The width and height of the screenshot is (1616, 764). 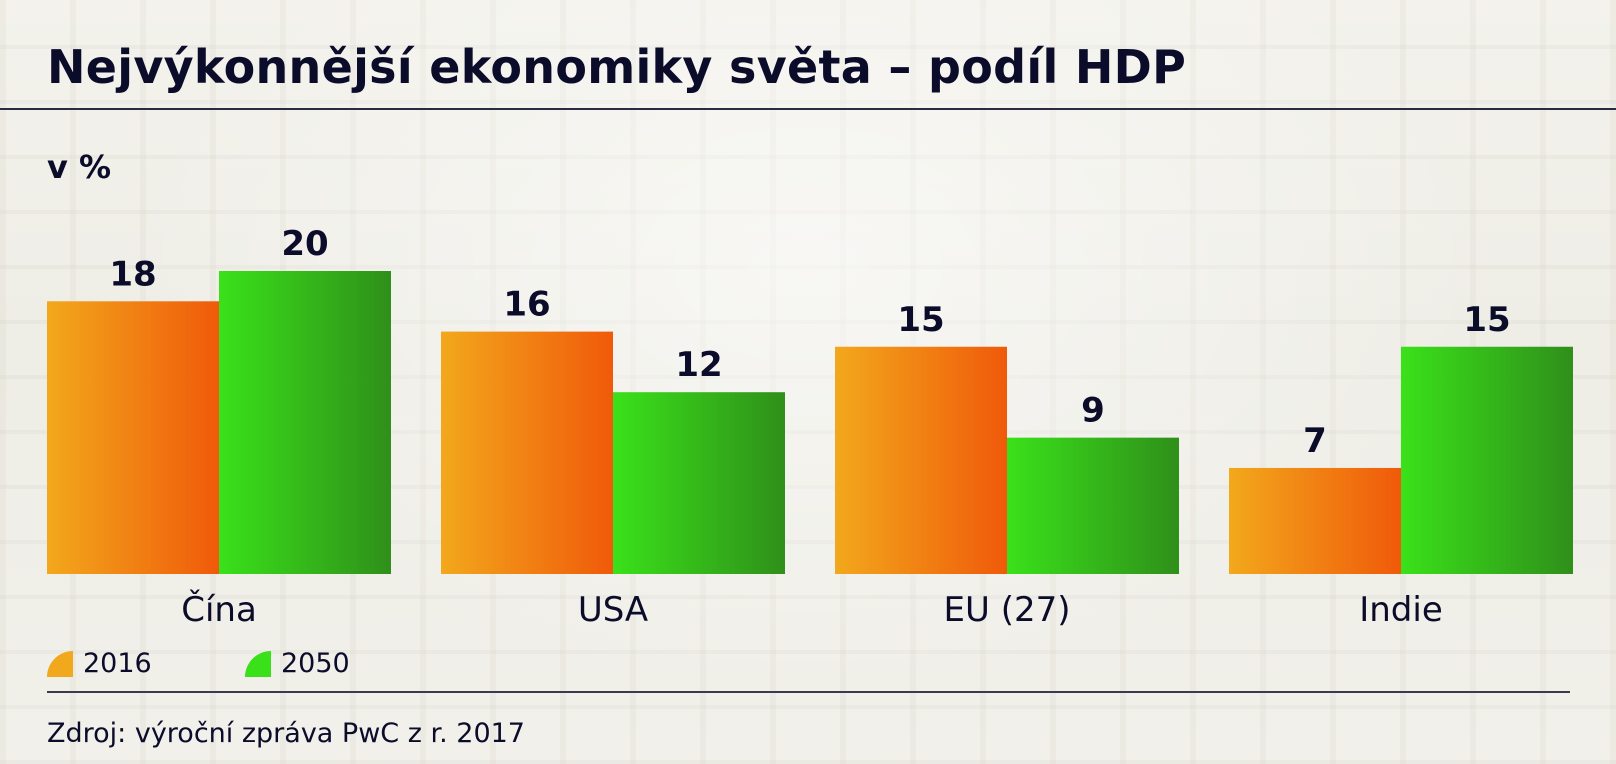 I want to click on footer-divider, so click(x=808, y=692).